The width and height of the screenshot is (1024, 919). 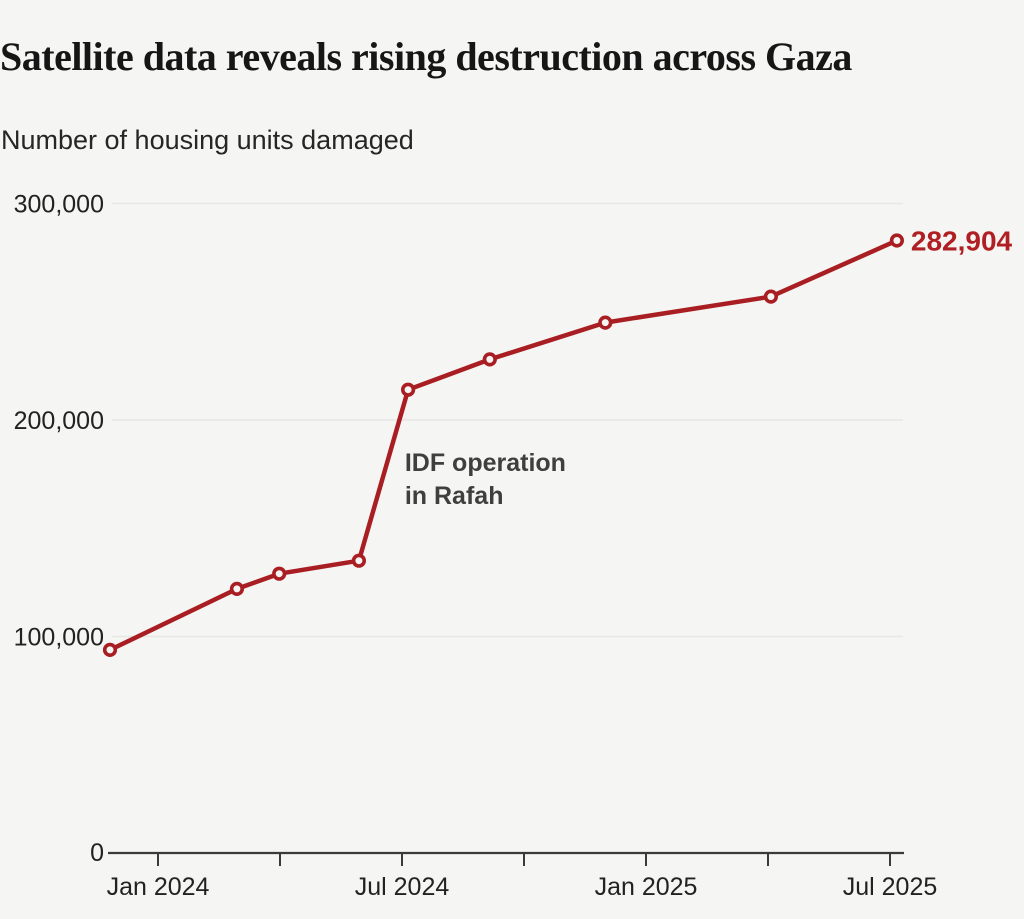 I want to click on chart-subtitle: Number of housing units damaged, so click(x=207, y=140).